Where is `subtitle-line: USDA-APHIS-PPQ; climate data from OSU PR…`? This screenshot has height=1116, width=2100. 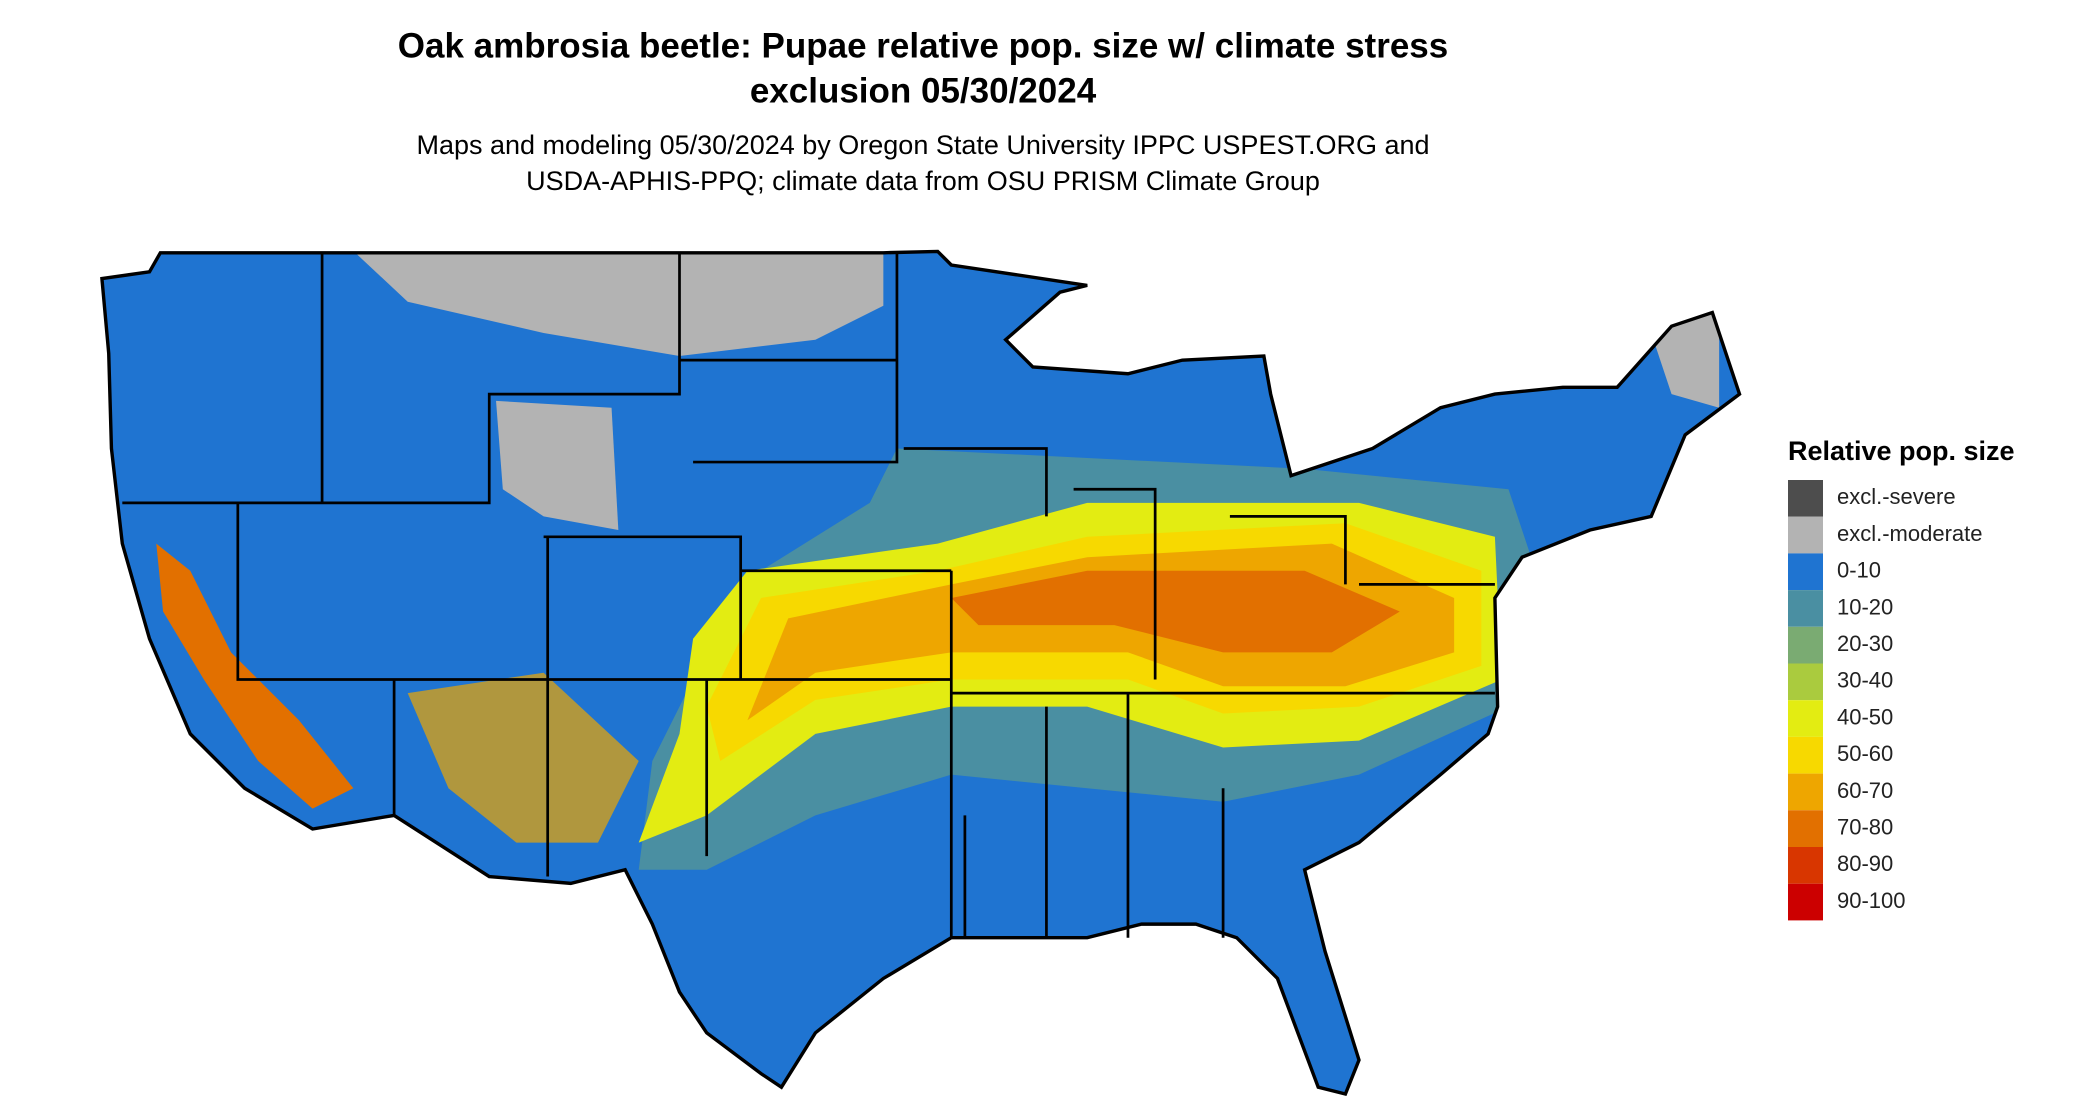
subtitle-line: USDA-APHIS-PPQ; climate data from OSU PR… is located at coordinates (923, 181).